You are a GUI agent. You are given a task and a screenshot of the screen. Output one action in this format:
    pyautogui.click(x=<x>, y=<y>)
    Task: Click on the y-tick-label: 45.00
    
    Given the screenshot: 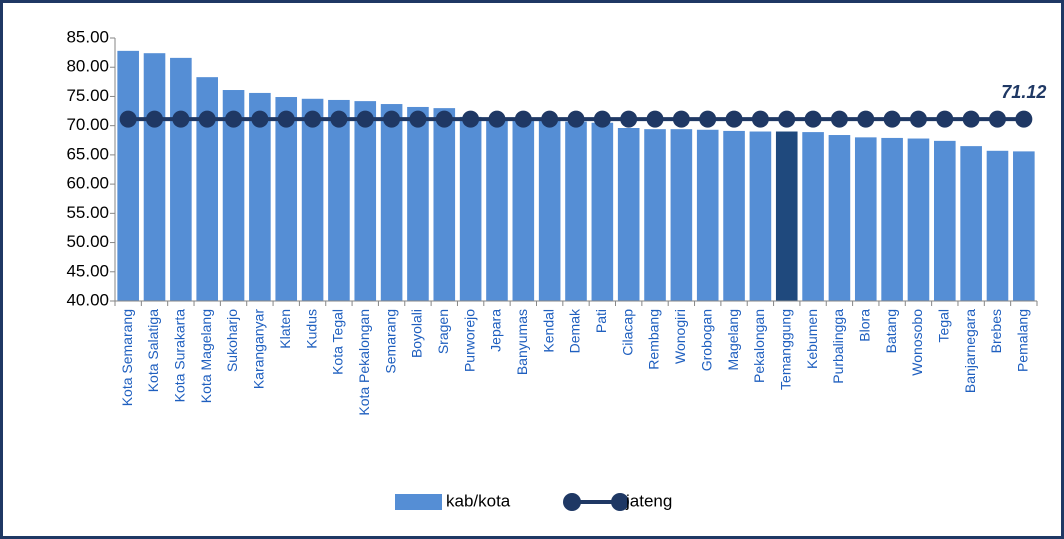 What is the action you would take?
    pyautogui.click(x=87, y=270)
    